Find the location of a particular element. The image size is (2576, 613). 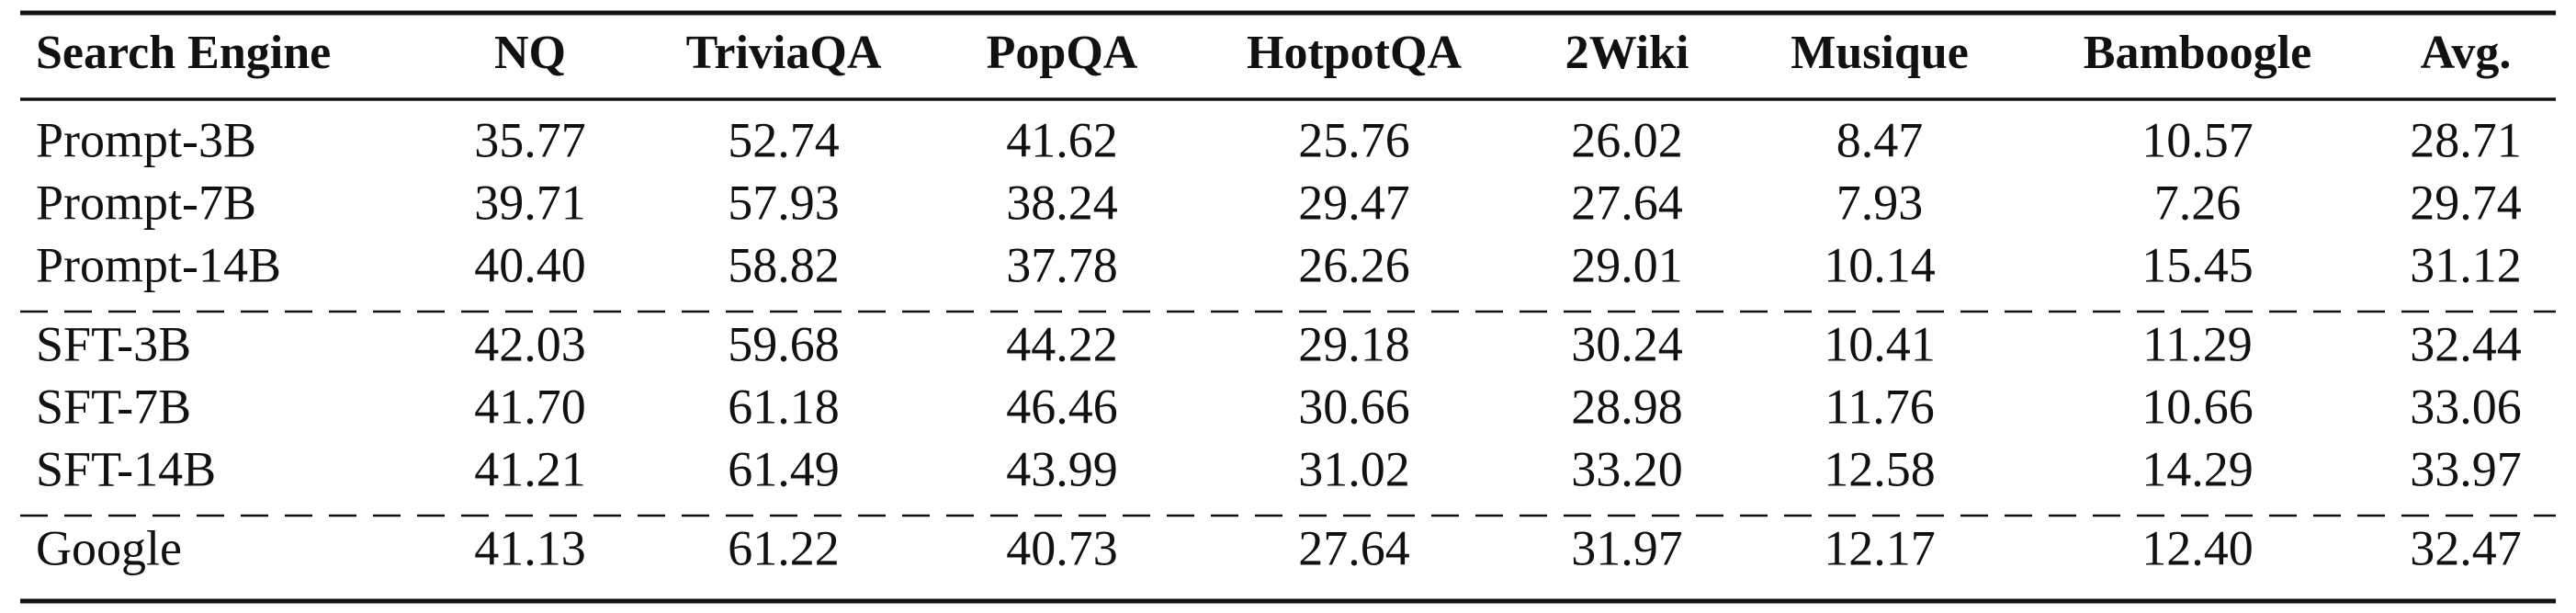

table-cell: 26.02 is located at coordinates (1627, 140).